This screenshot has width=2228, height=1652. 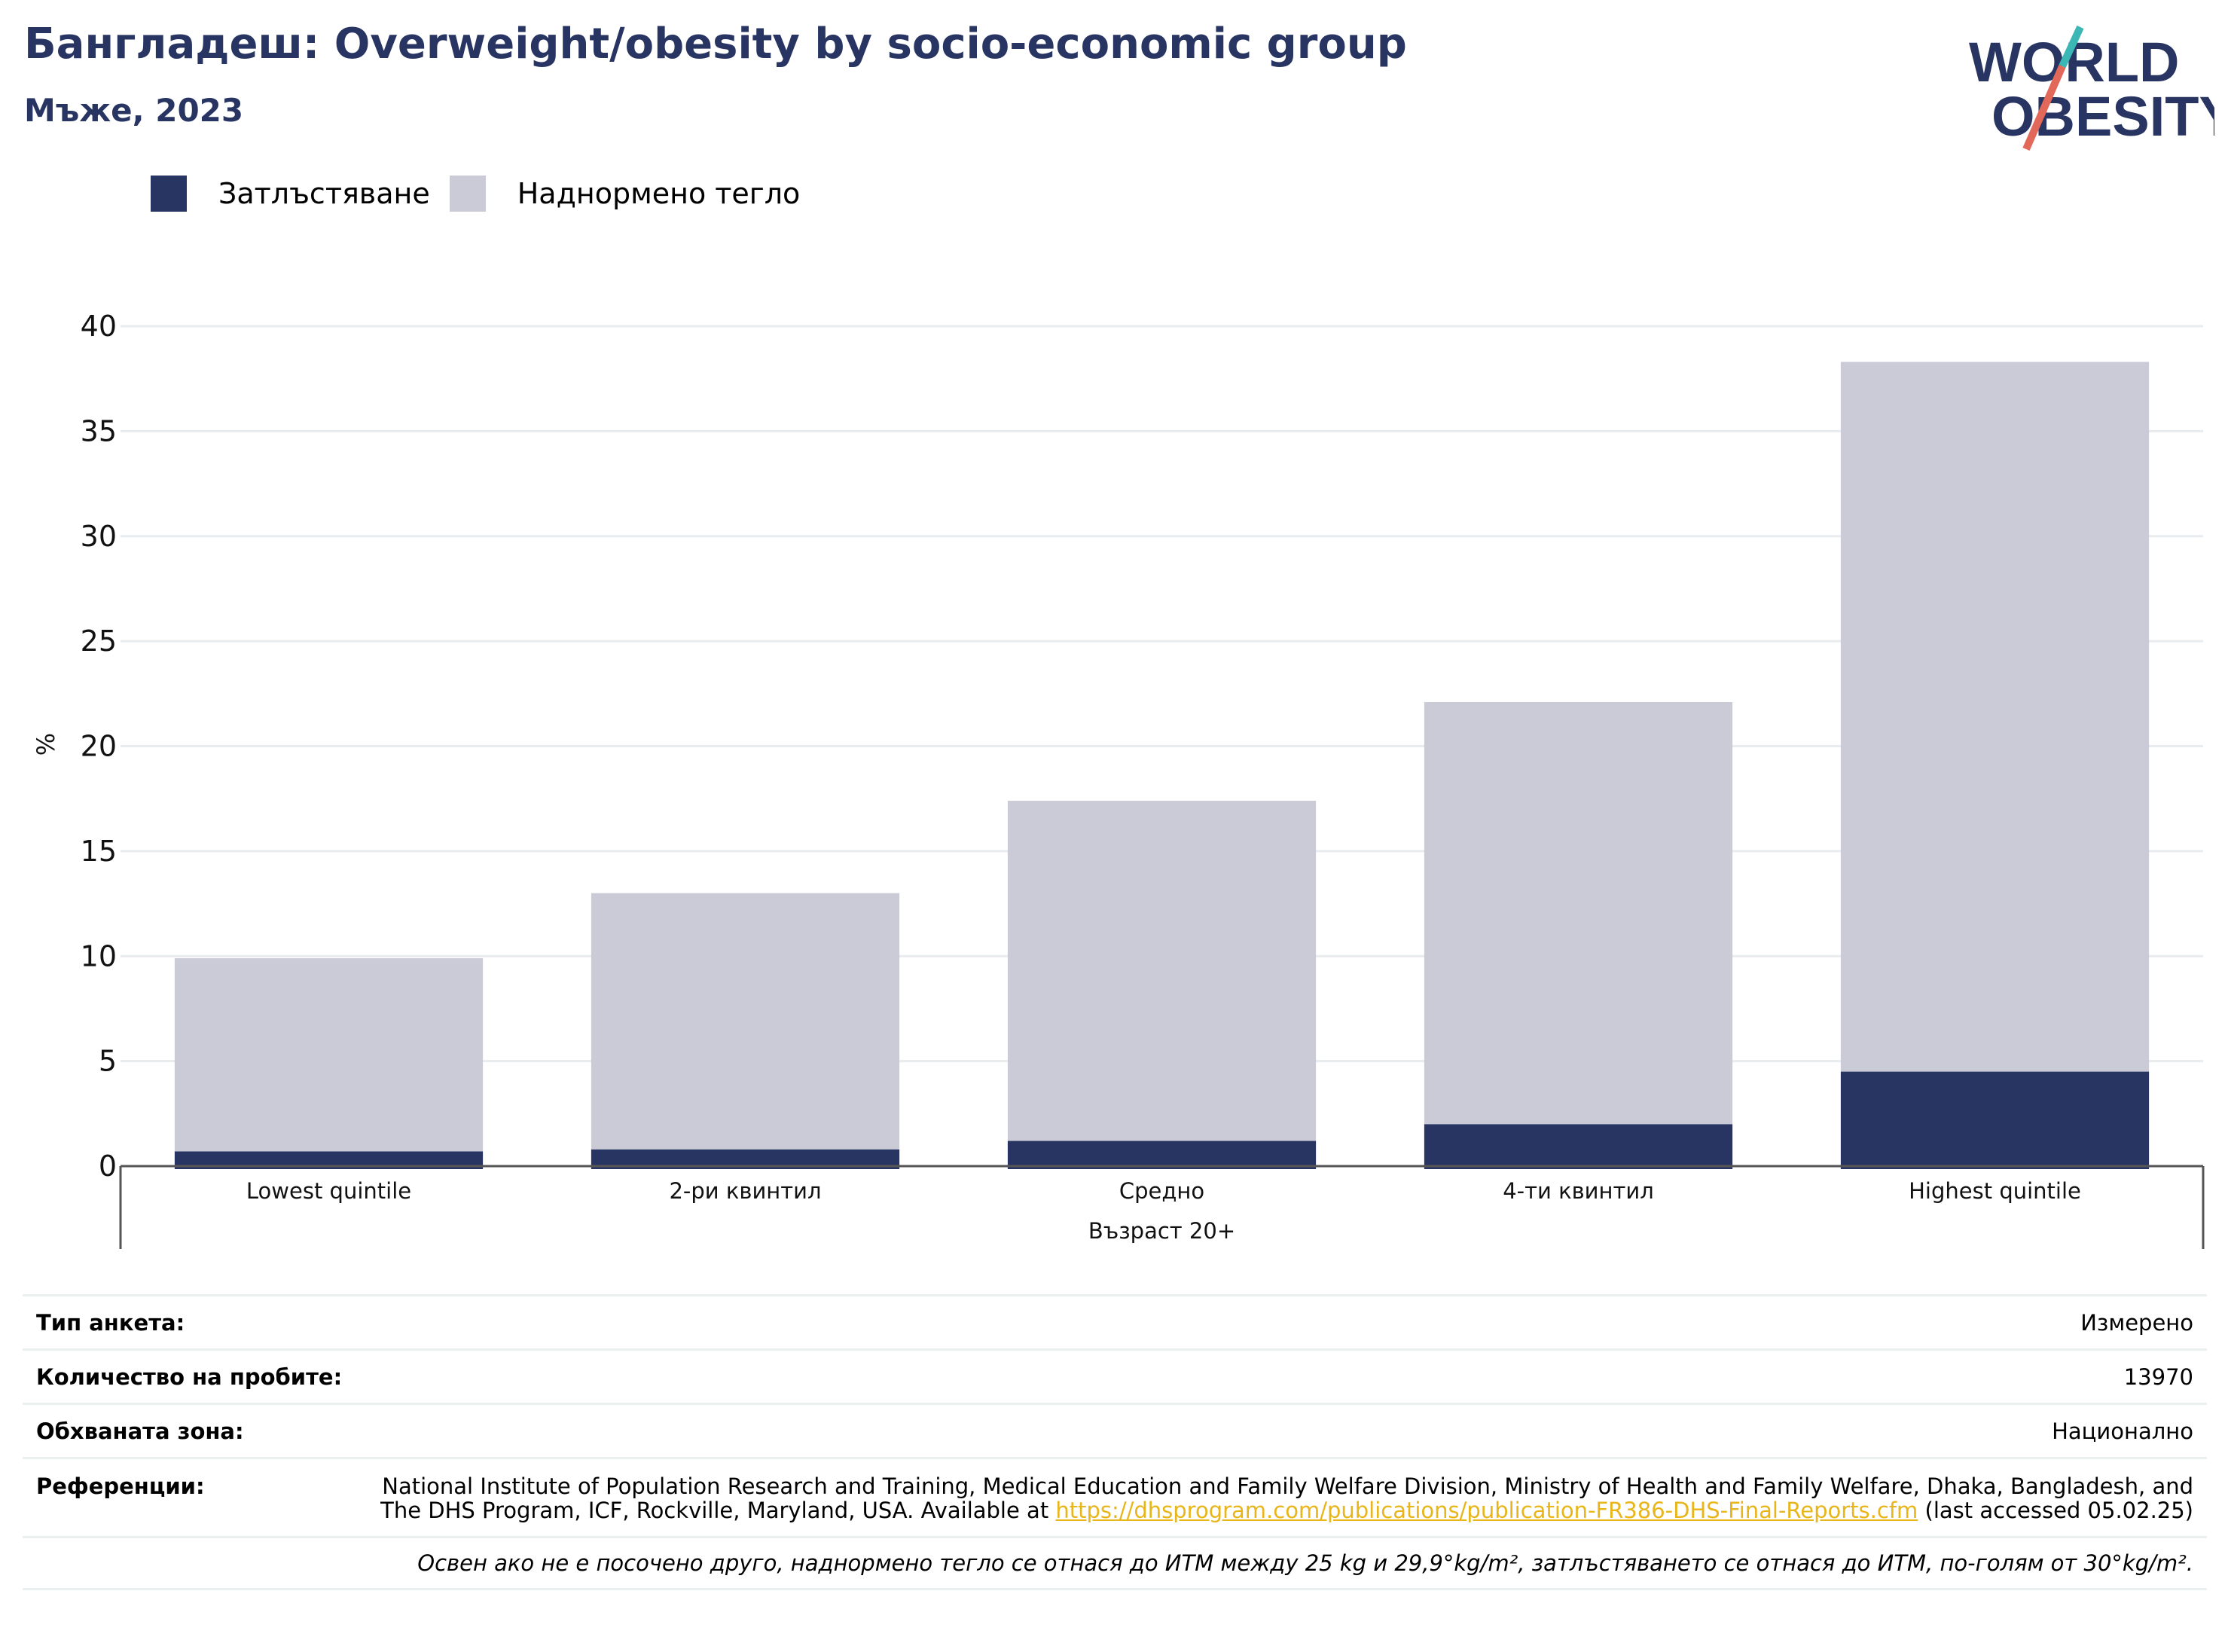 I want to click on area-label: Обхваната зона:, so click(x=140, y=1431).